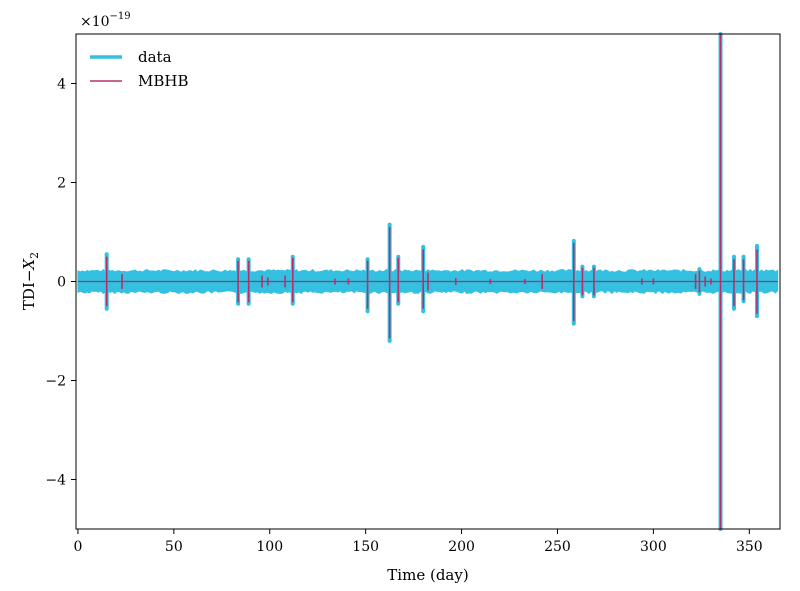 Image resolution: width=800 pixels, height=591 pixels. Describe the element at coordinates (29, 264) in the screenshot. I see `y-axis-label-var: X` at that location.